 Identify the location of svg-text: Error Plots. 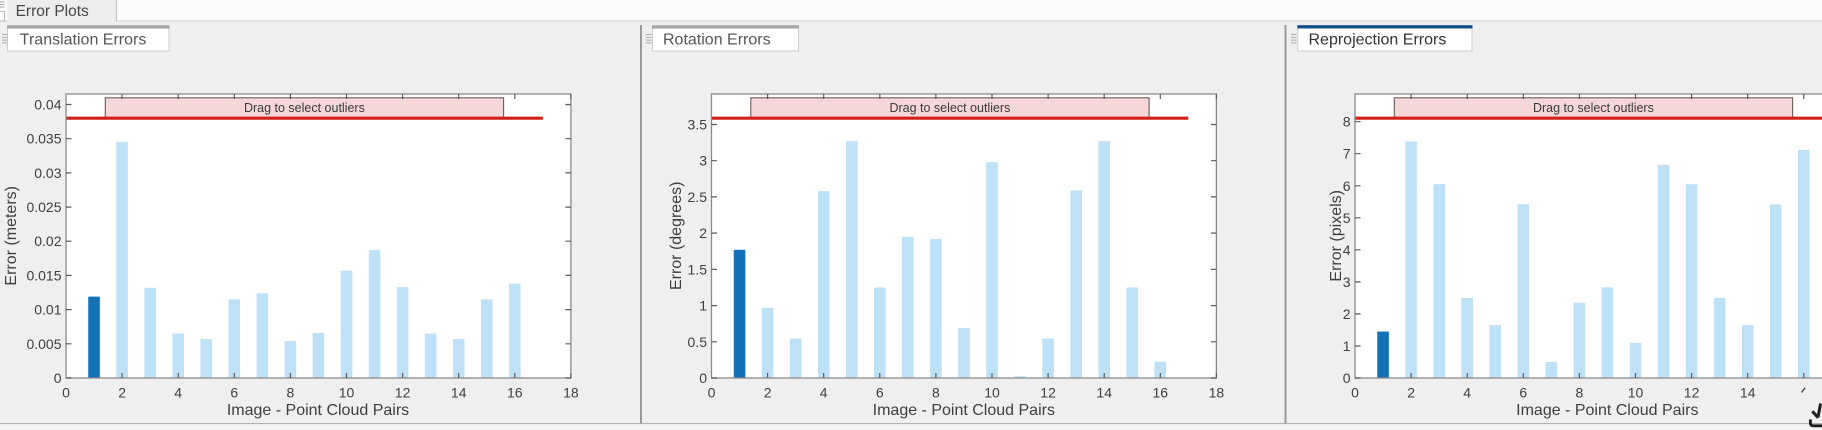
(52, 11).